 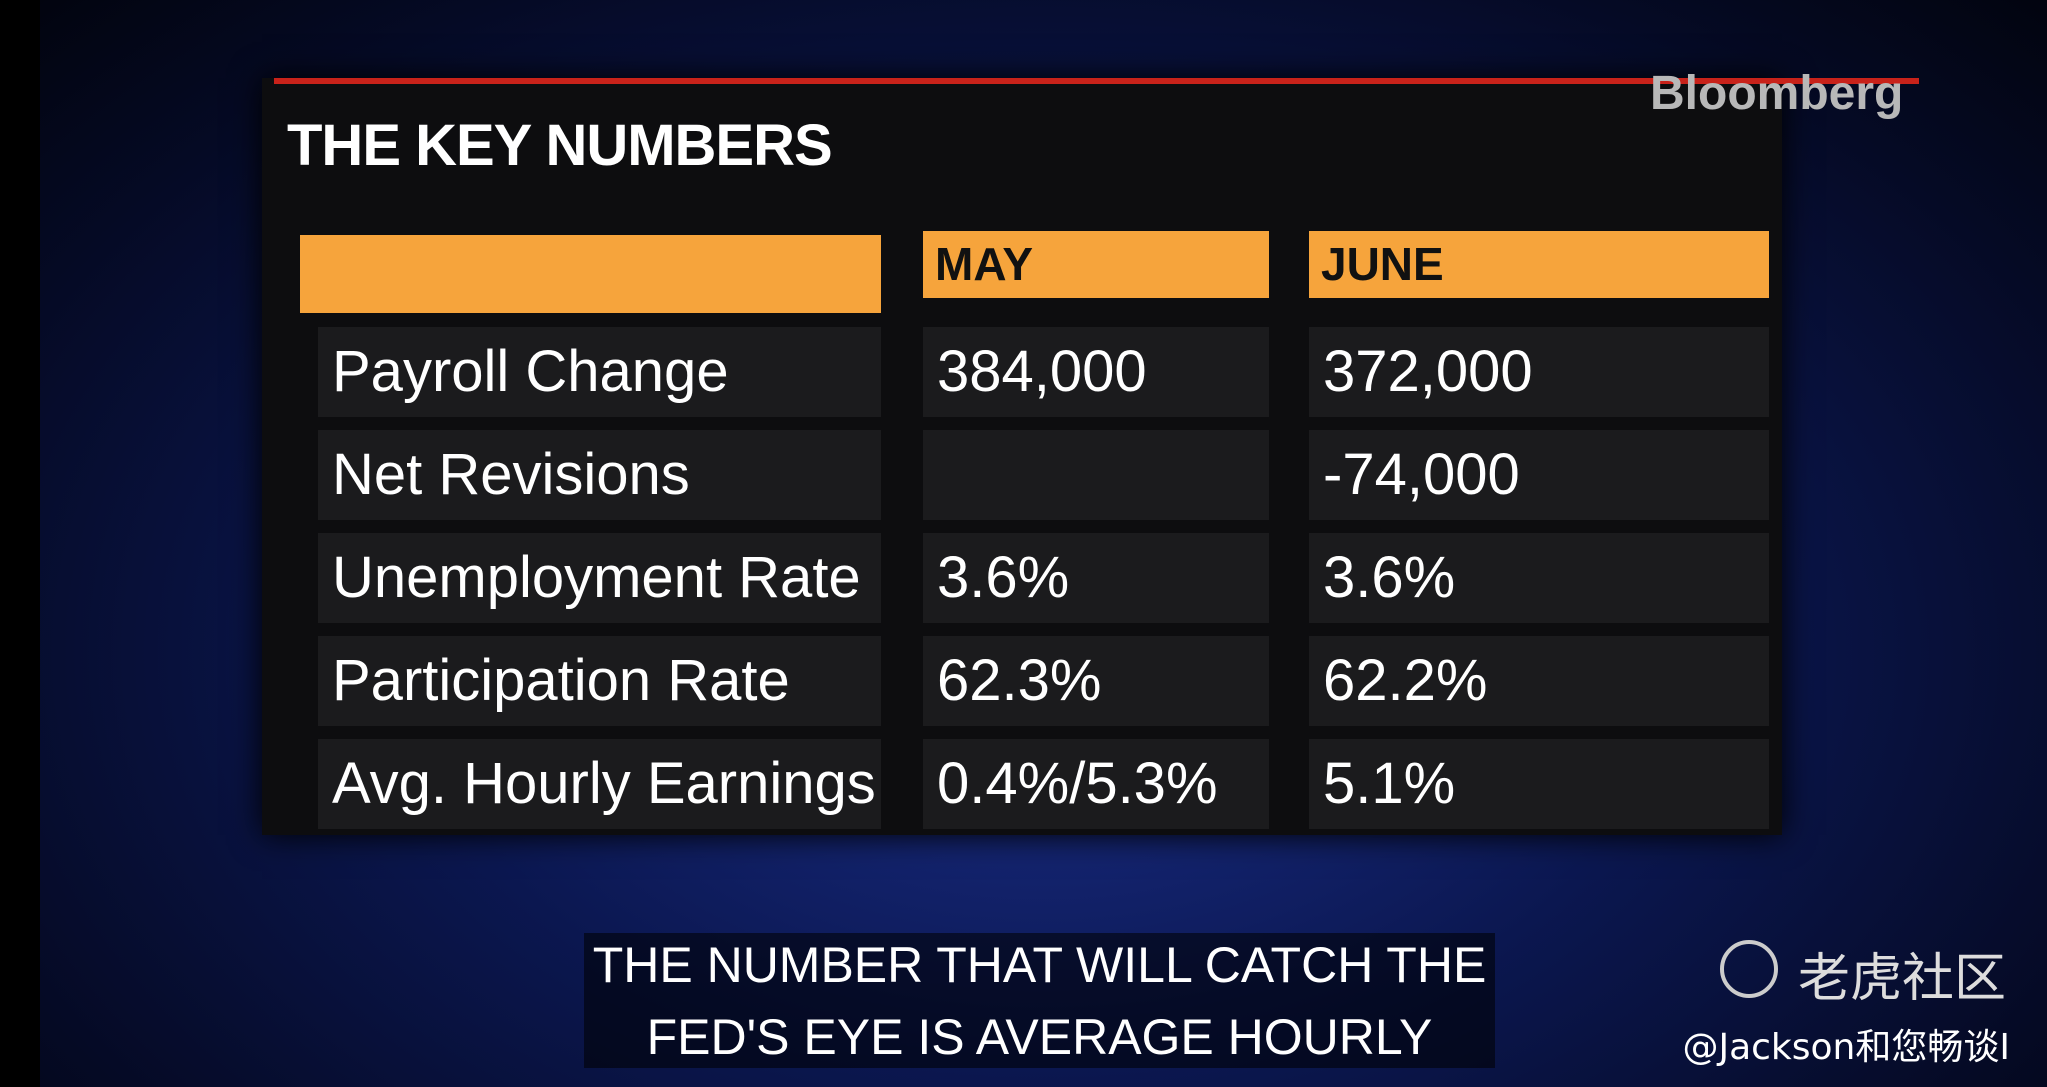 I want to click on cell-value: 0.4%/5.3%, so click(x=1096, y=784).